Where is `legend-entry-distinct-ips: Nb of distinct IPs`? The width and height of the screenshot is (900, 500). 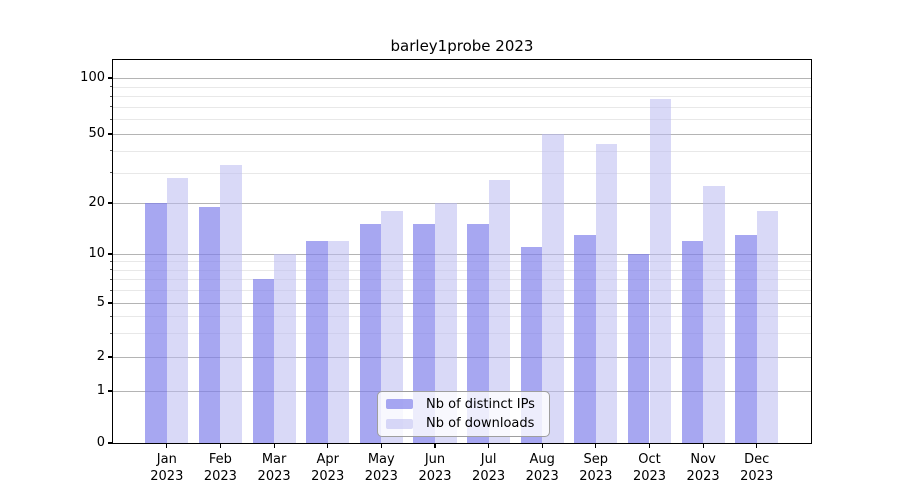 legend-entry-distinct-ips: Nb of distinct IPs is located at coordinates (467, 404).